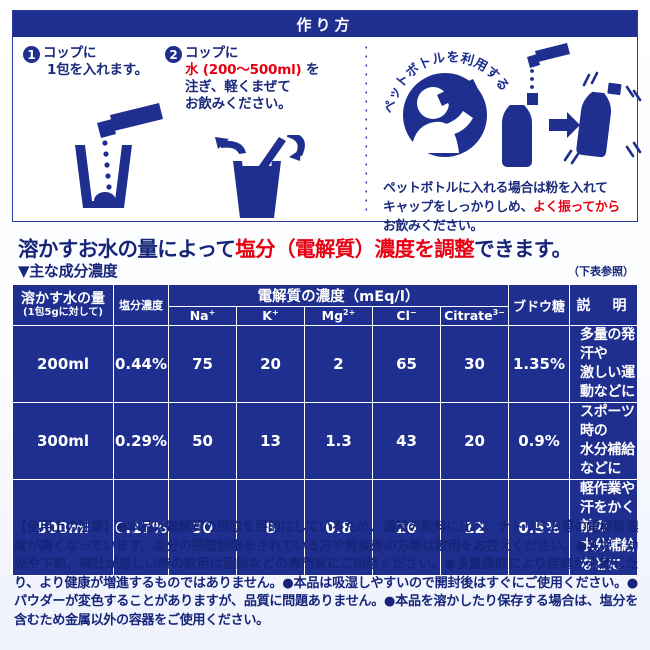 The height and width of the screenshot is (650, 650). What do you see at coordinates (63, 441) in the screenshot?
I see `cell-water: 300ml` at bounding box center [63, 441].